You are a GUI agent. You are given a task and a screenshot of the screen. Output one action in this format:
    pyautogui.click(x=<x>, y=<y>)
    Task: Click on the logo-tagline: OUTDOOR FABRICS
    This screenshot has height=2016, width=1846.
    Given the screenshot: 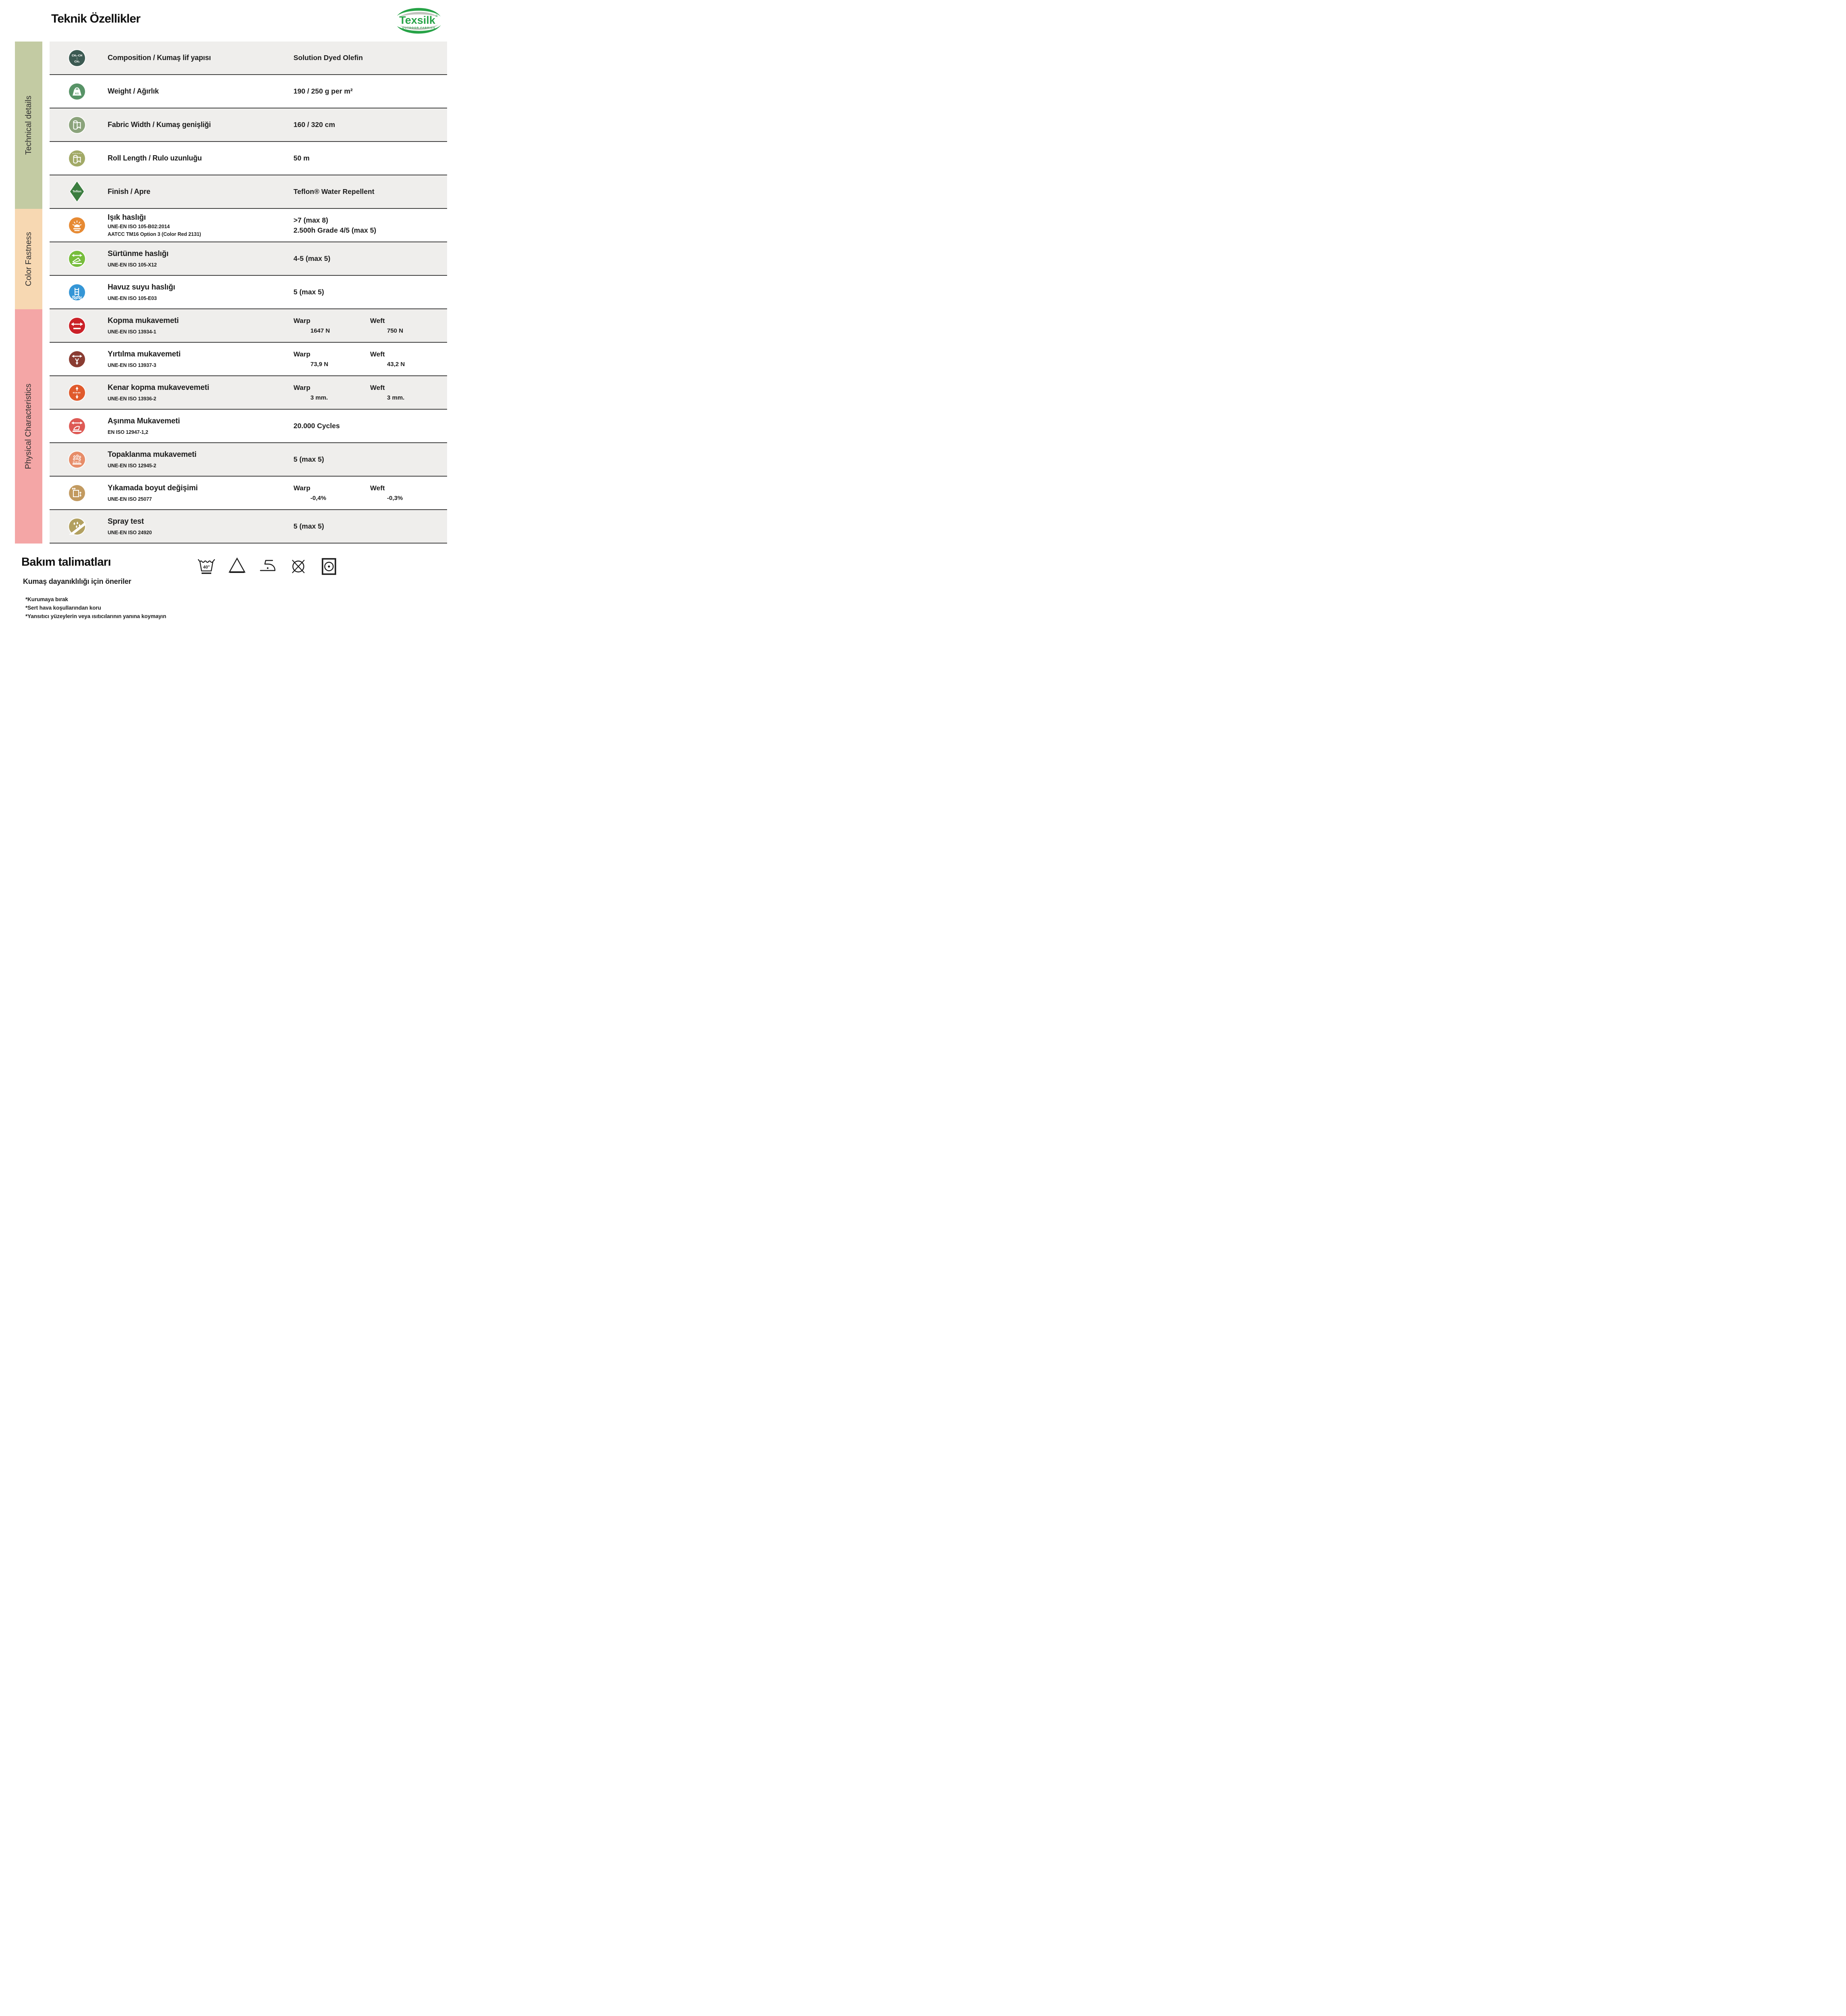 What is the action you would take?
    pyautogui.click(x=419, y=28)
    